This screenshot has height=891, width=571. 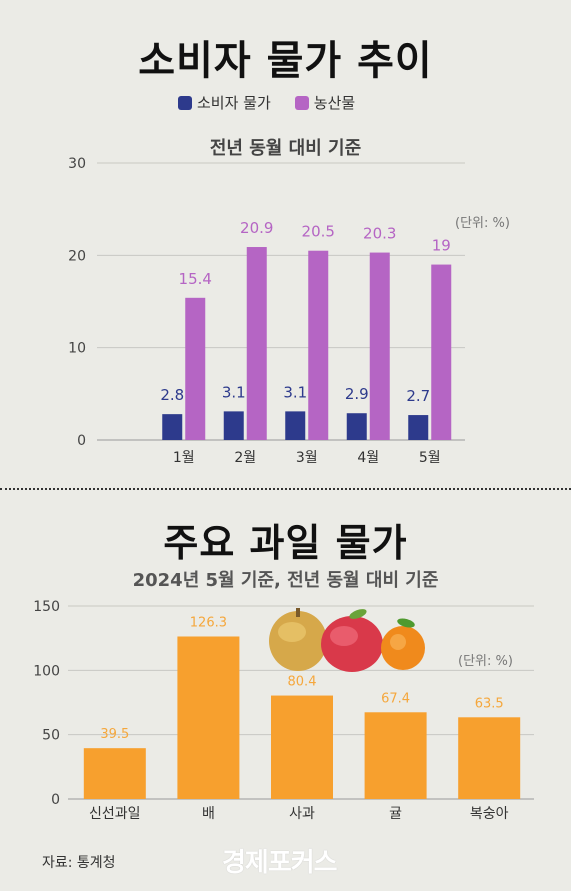 What do you see at coordinates (302, 814) in the screenshot?
I see `x-tick-label: 사과` at bounding box center [302, 814].